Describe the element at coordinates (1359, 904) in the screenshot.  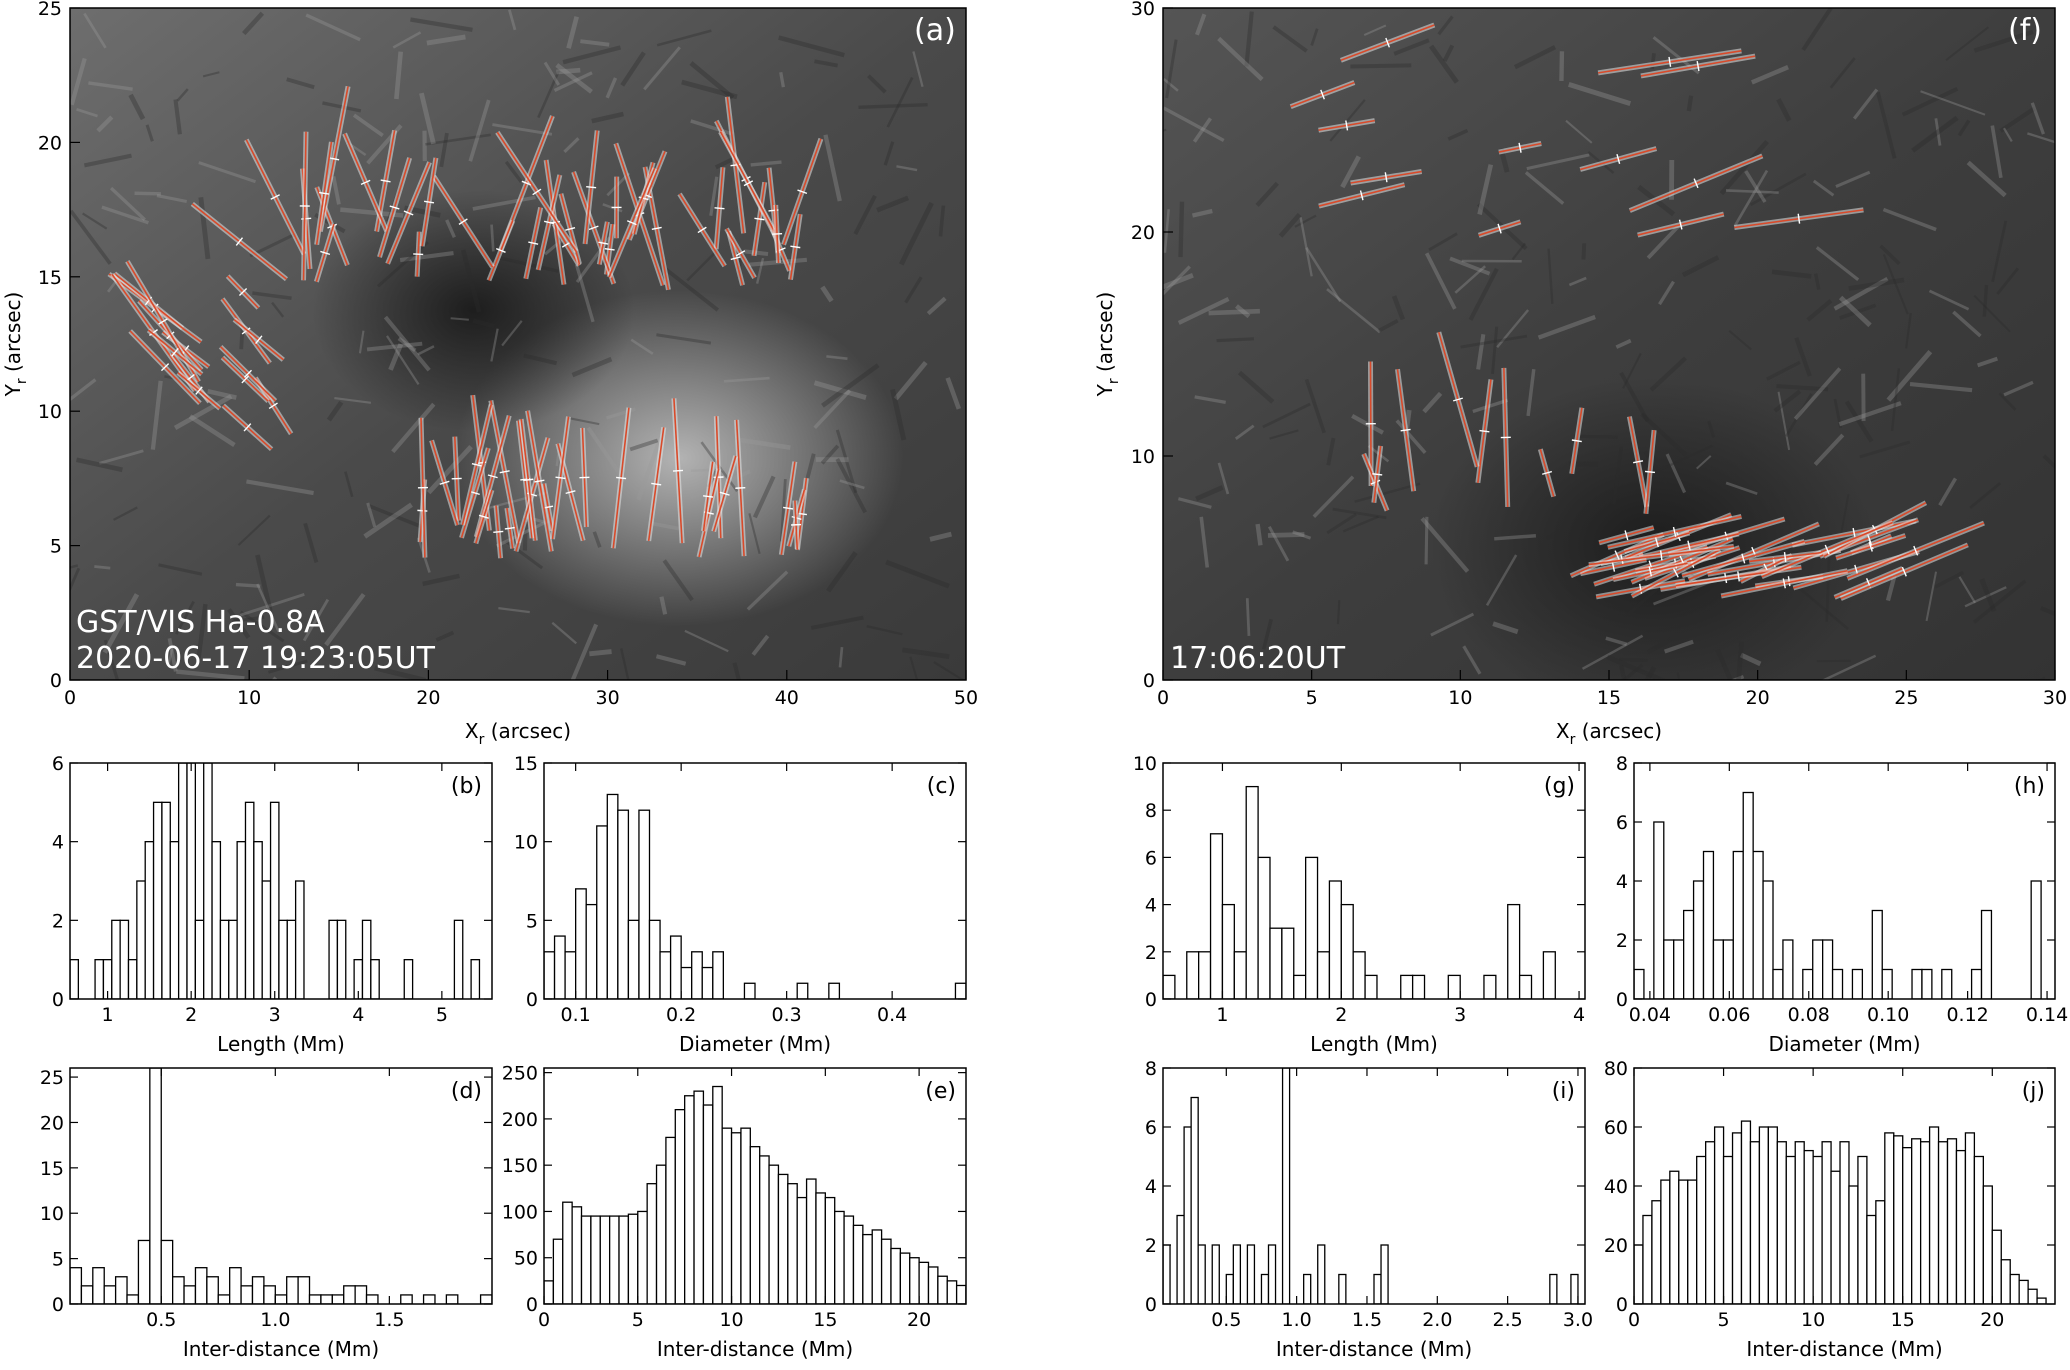
I see `histogram-g: 1 2 3 4 0 2 4 6 8 10 Length (Mm) (g)` at that location.